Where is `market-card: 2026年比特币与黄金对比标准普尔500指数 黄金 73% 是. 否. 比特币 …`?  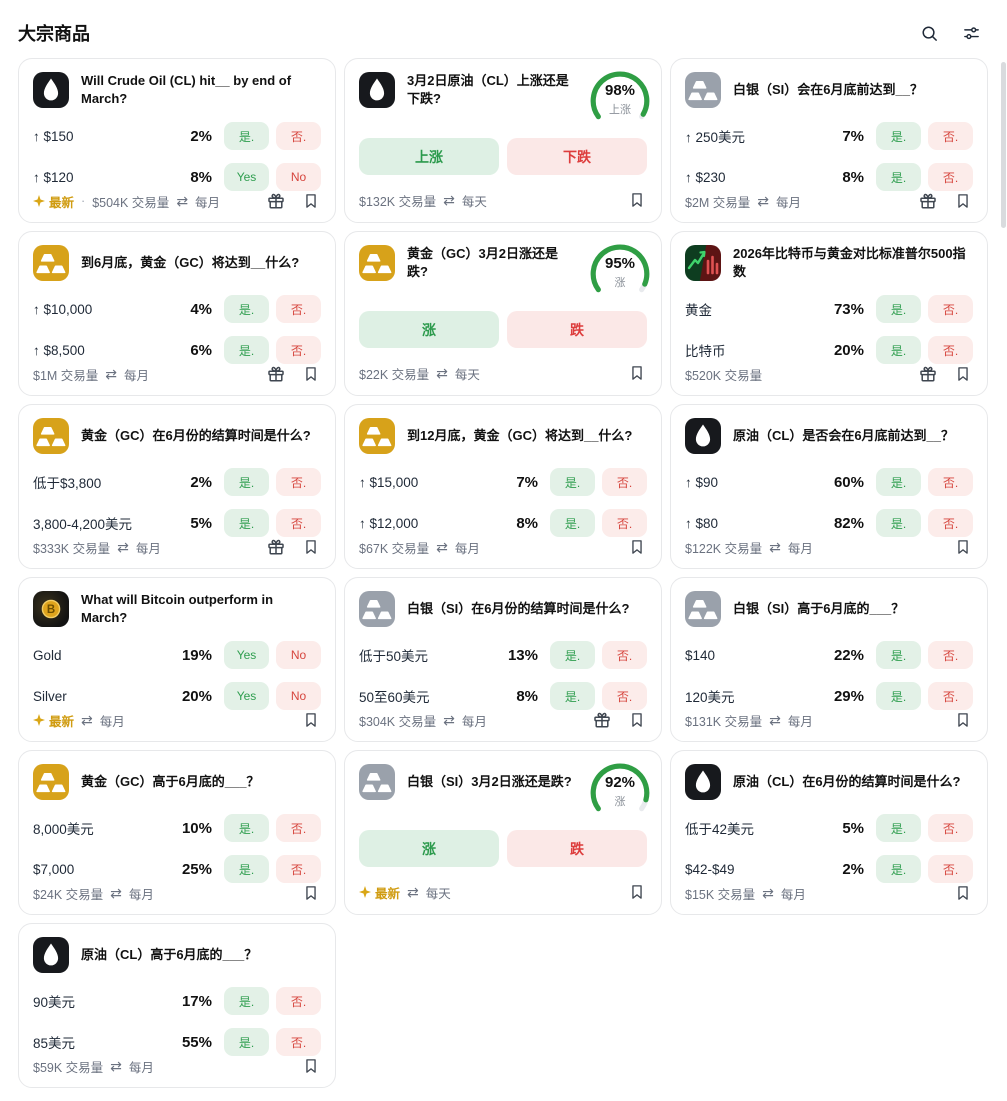
market-card: 2026年比特币与黄金对比标准普尔500指数 黄金 73% 是. 否. 比特币 … is located at coordinates (829, 313).